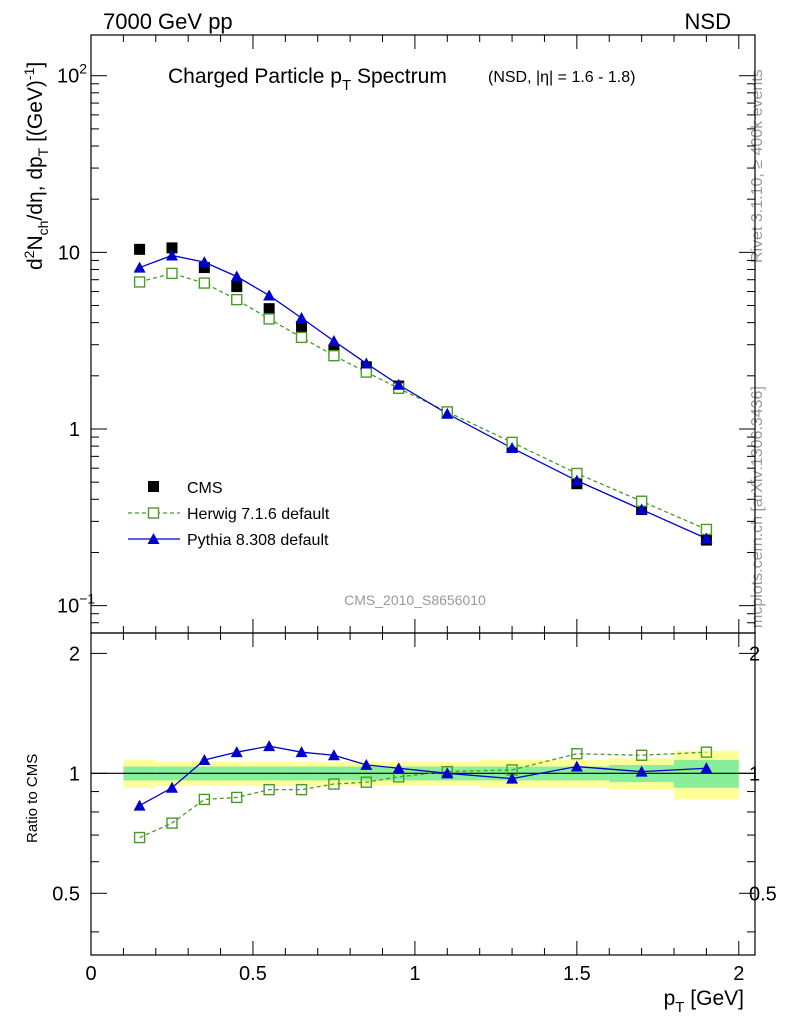 This screenshot has width=786, height=1024. What do you see at coordinates (754, 774) in the screenshot?
I see `ratio-y-tick-label-right: 1` at bounding box center [754, 774].